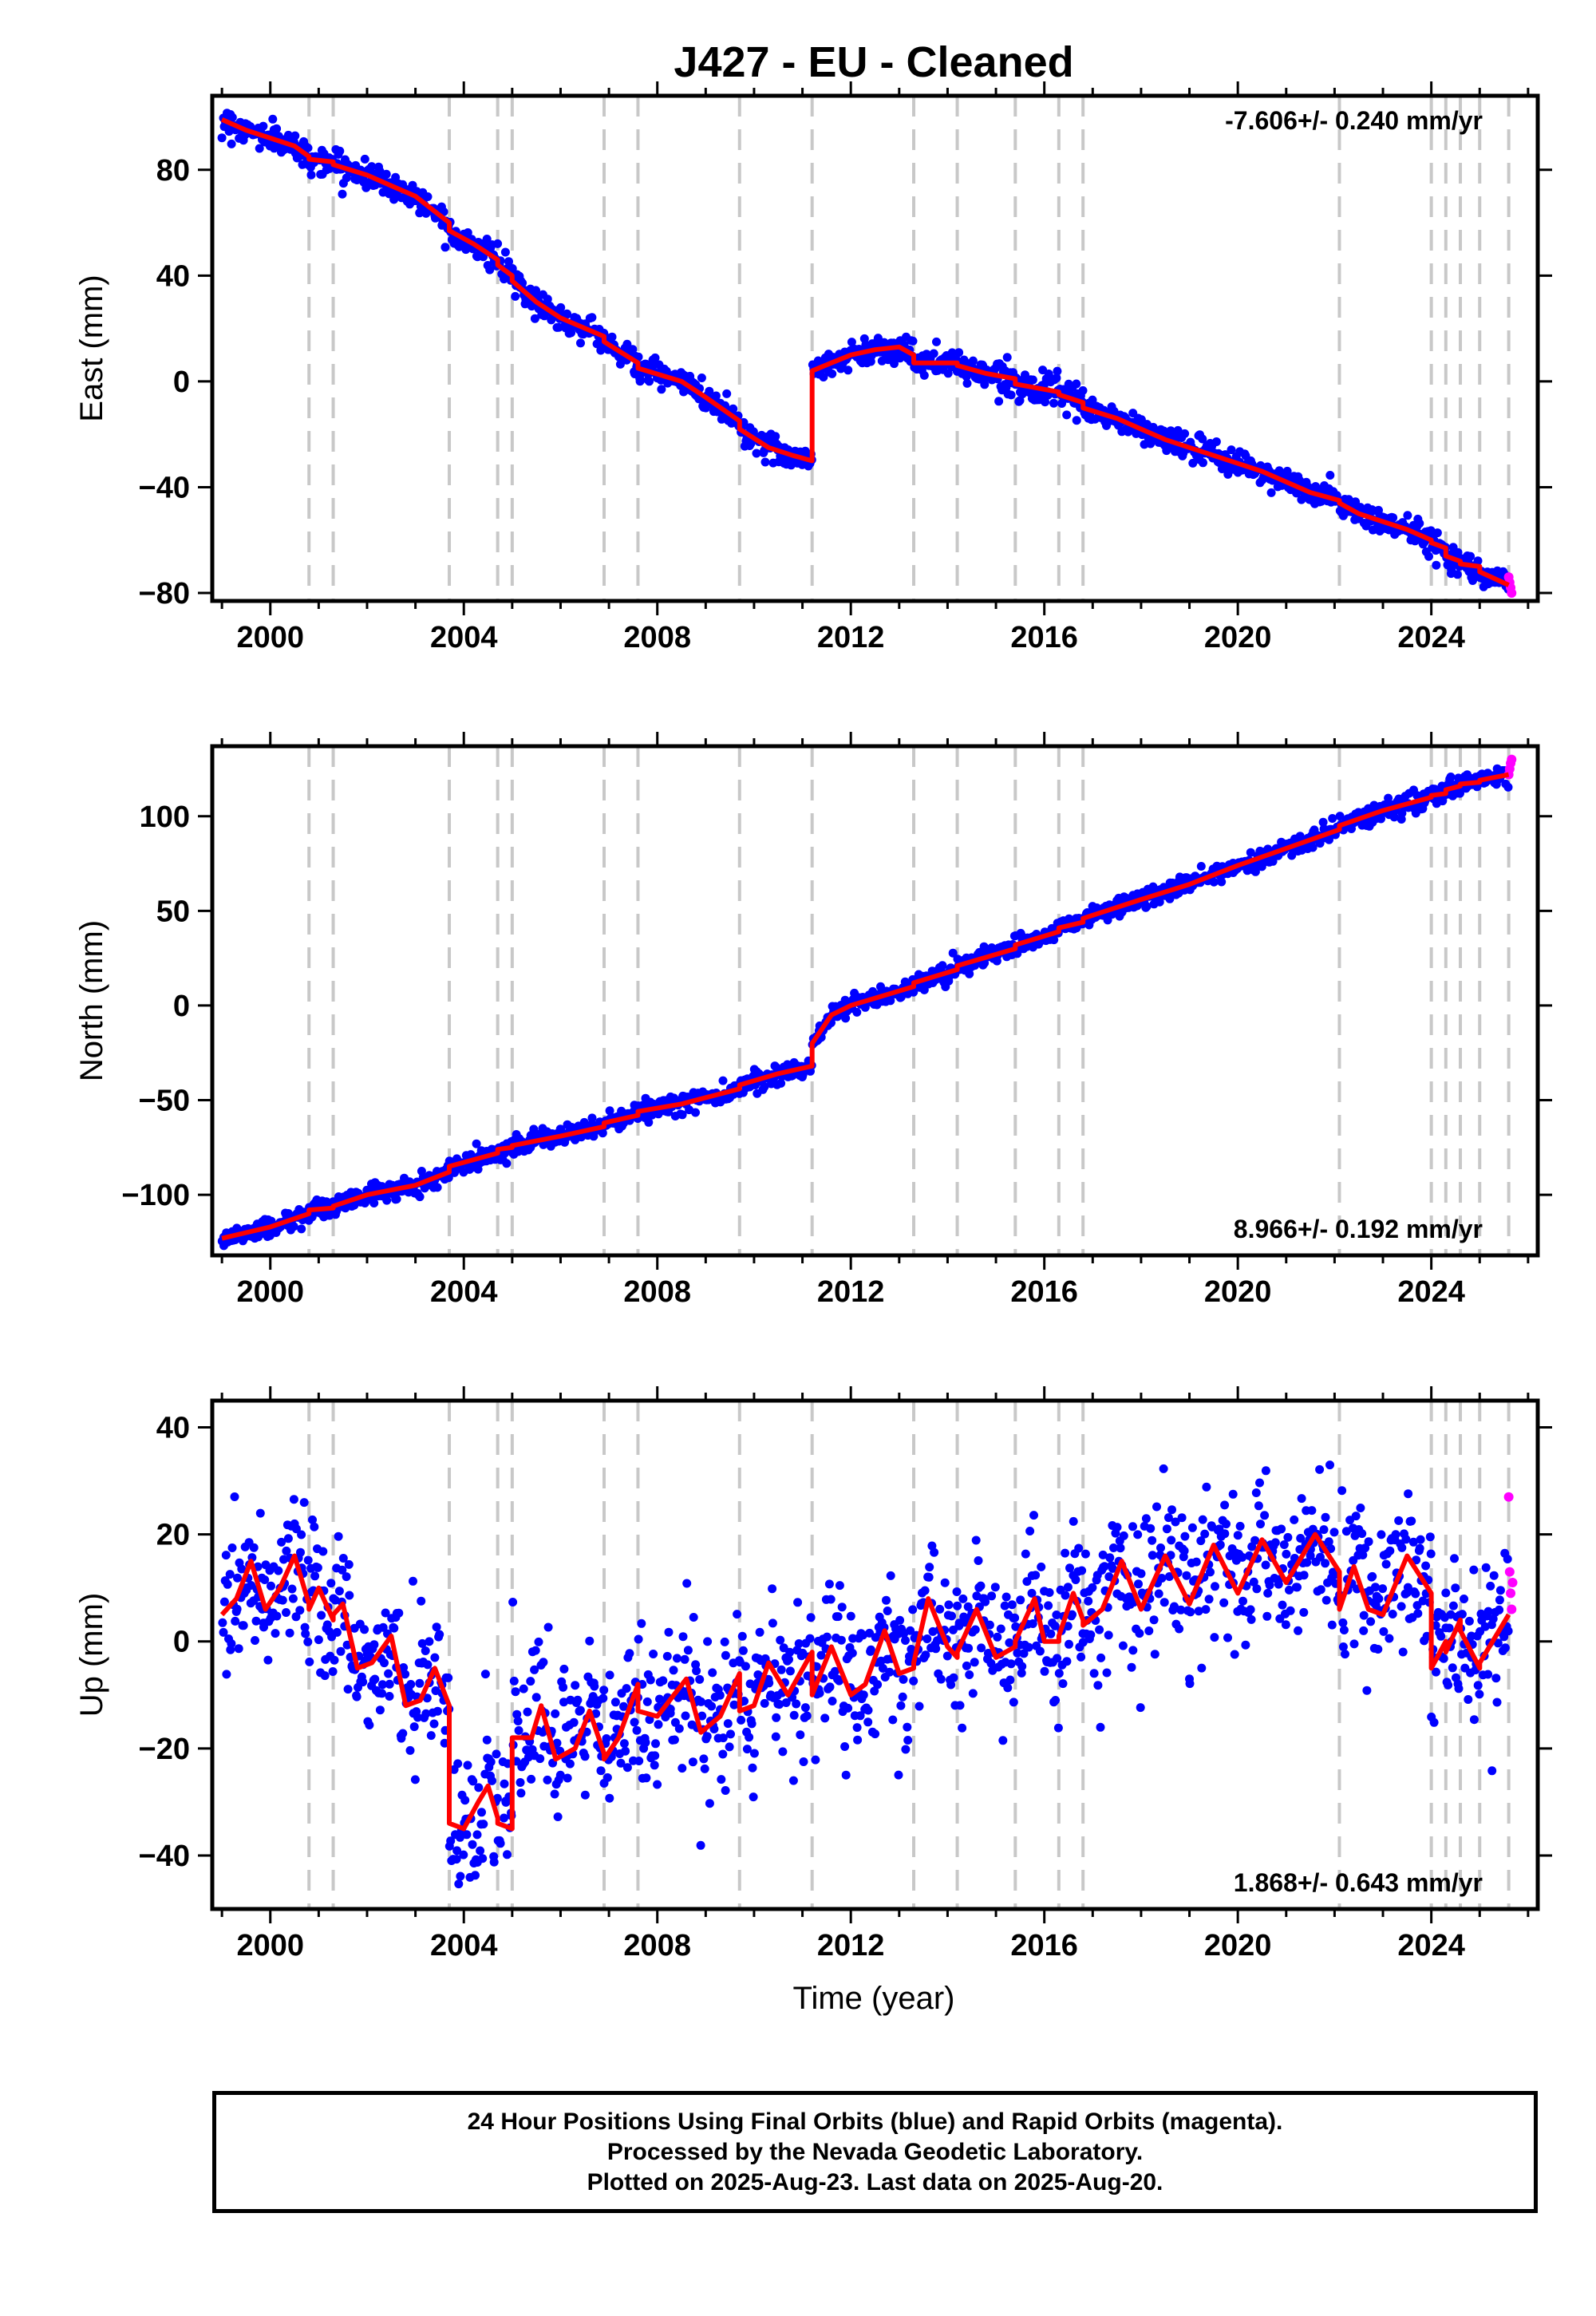  I want to click on y-axis-label: North (mm), so click(91, 1001).